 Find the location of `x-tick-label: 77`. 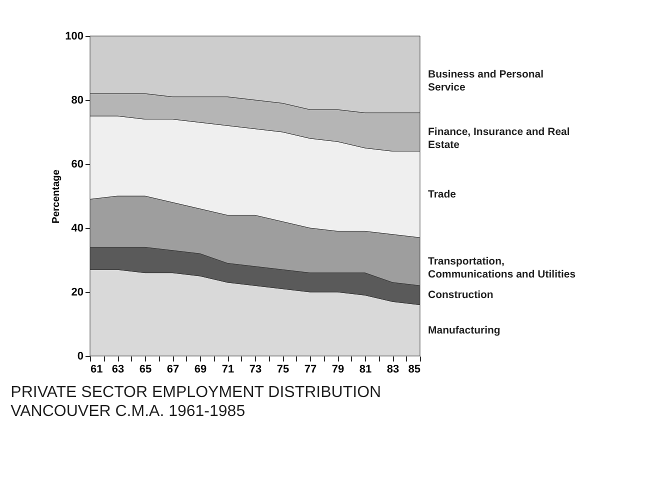

x-tick-label: 77 is located at coordinates (310, 370).